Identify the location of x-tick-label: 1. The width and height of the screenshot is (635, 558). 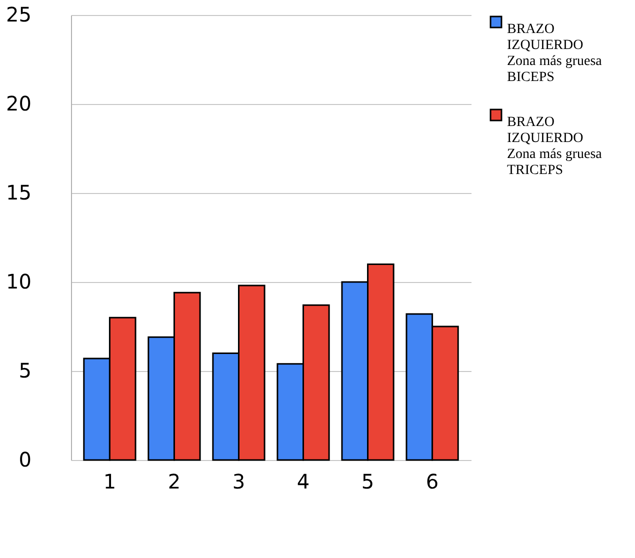
(109, 482).